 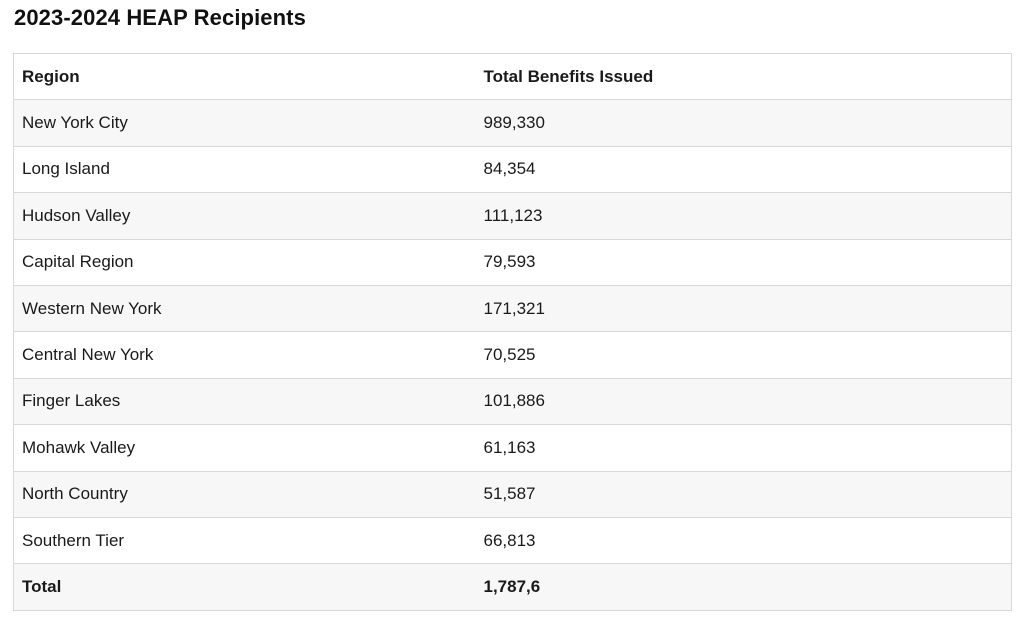 I want to click on table-row: Long Island 84,354, so click(x=512, y=169).